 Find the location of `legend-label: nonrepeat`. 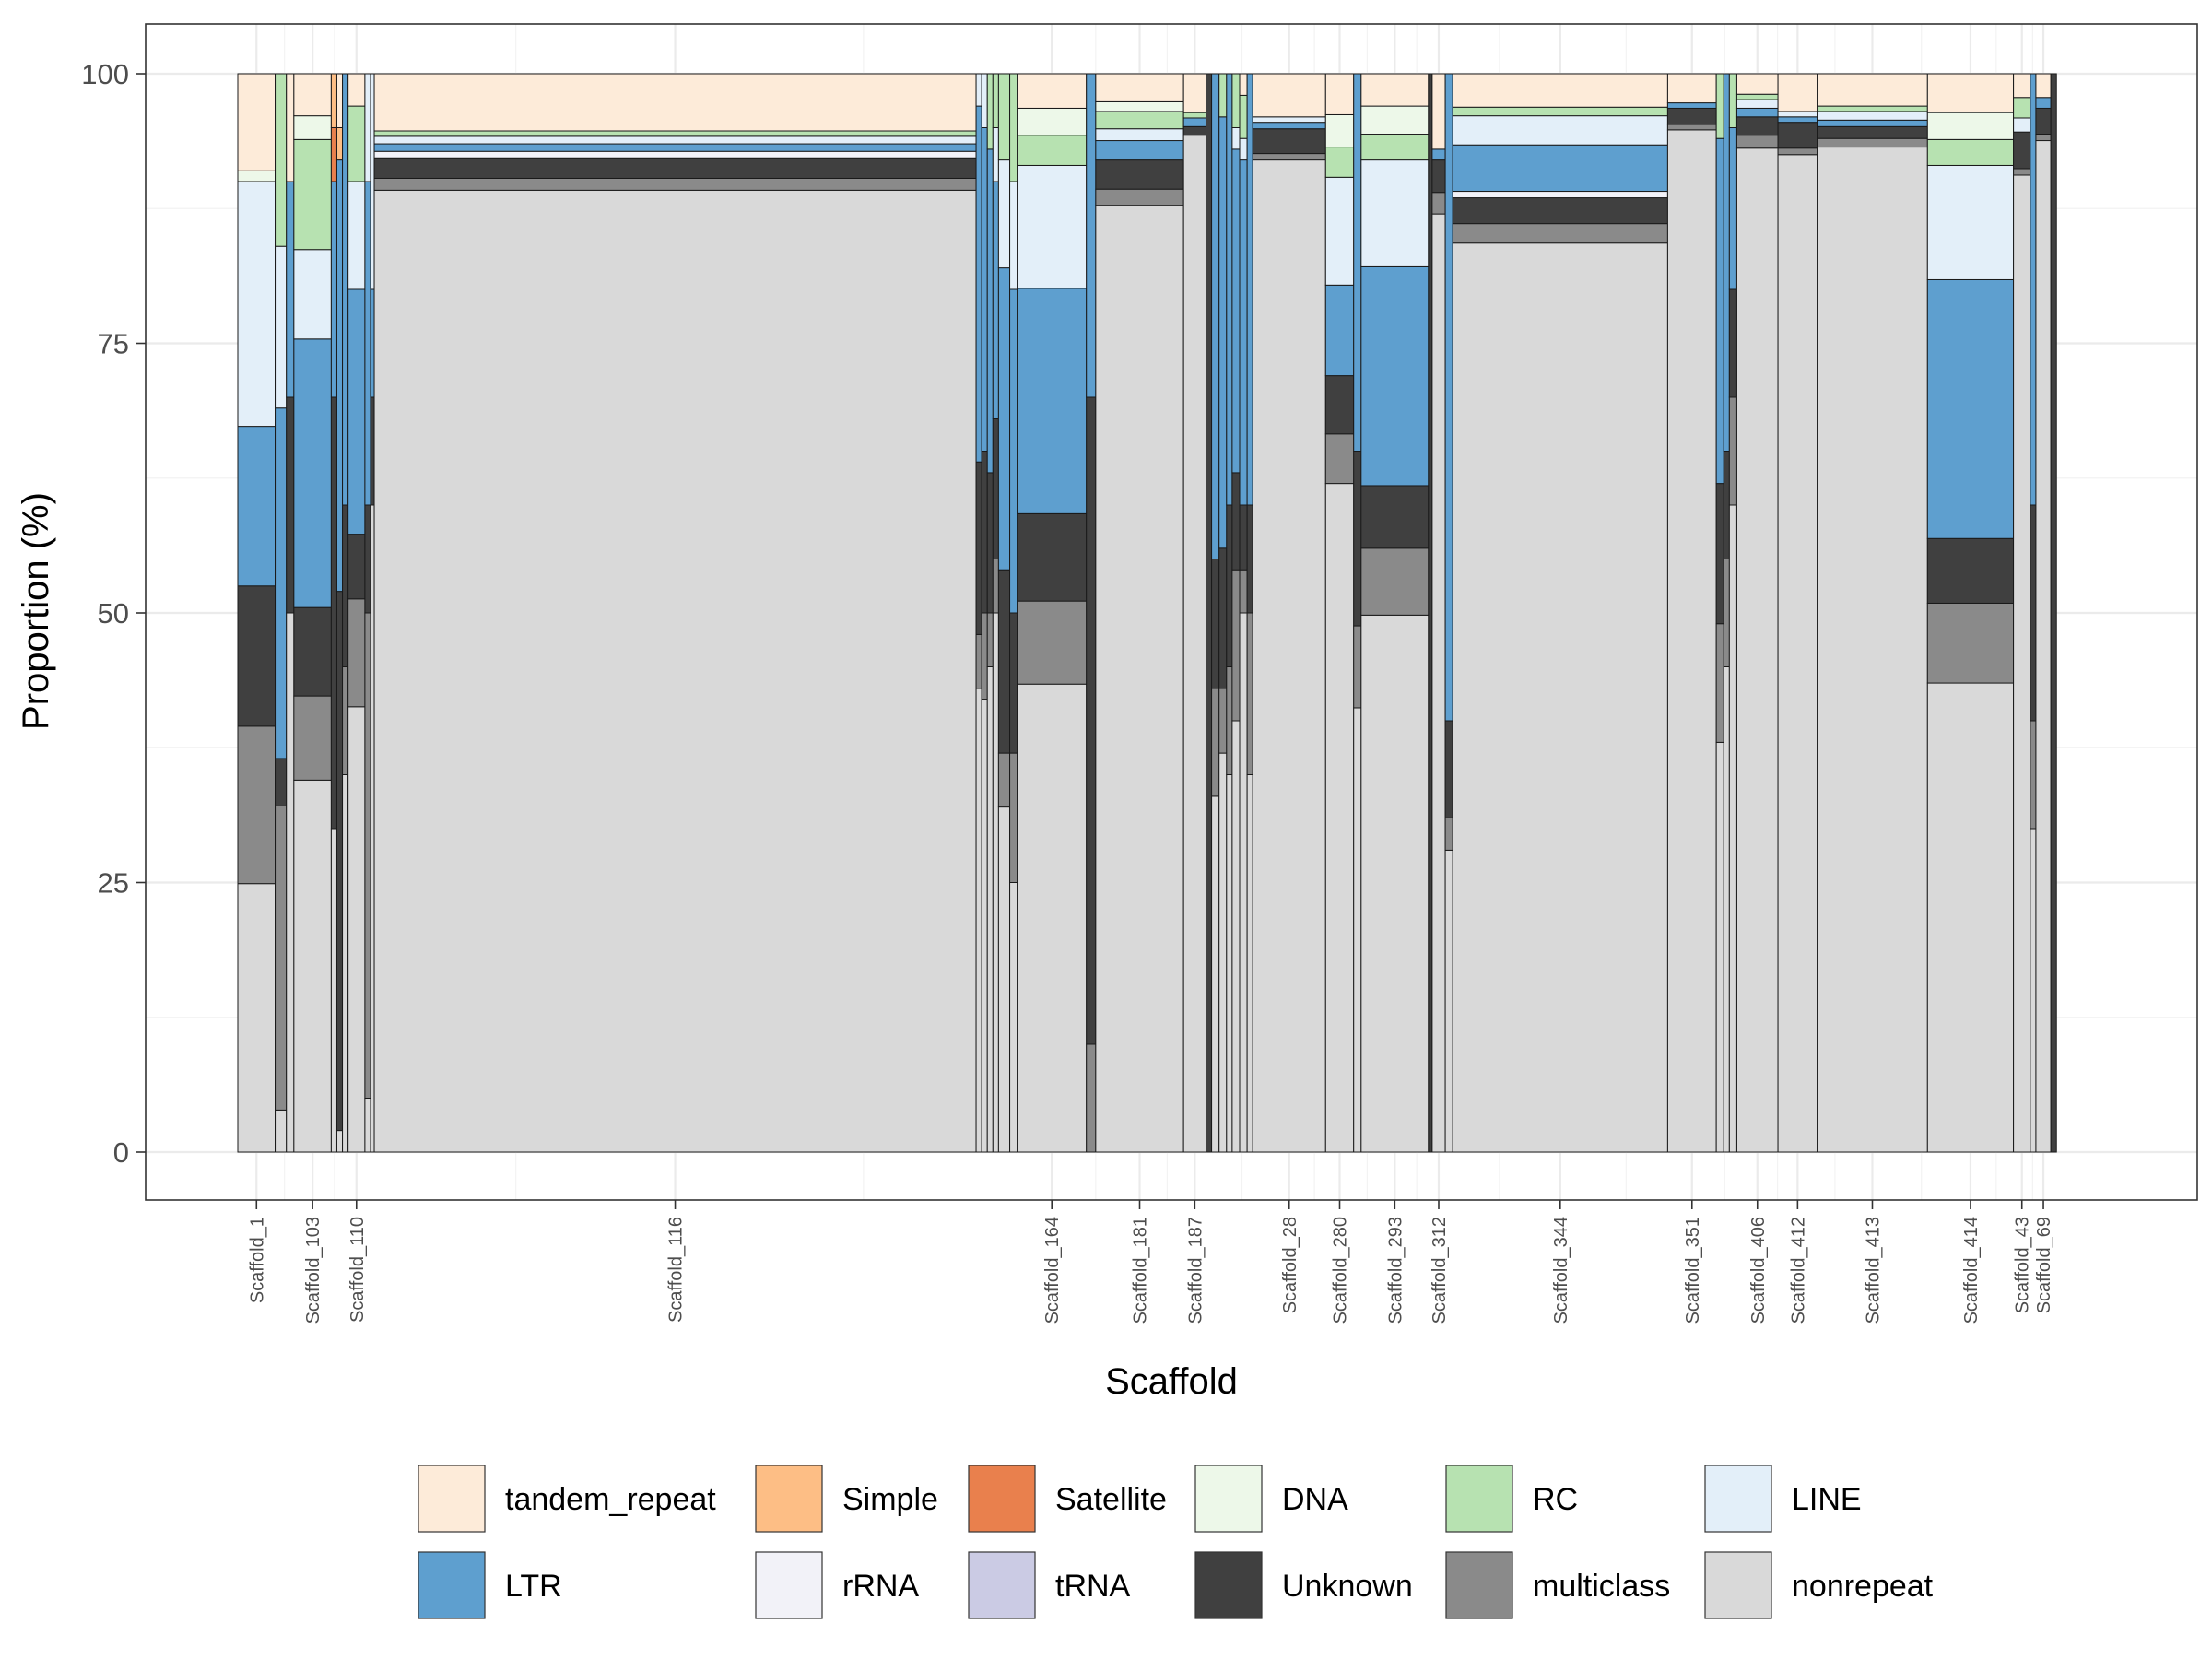

legend-label: nonrepeat is located at coordinates (1863, 1586).